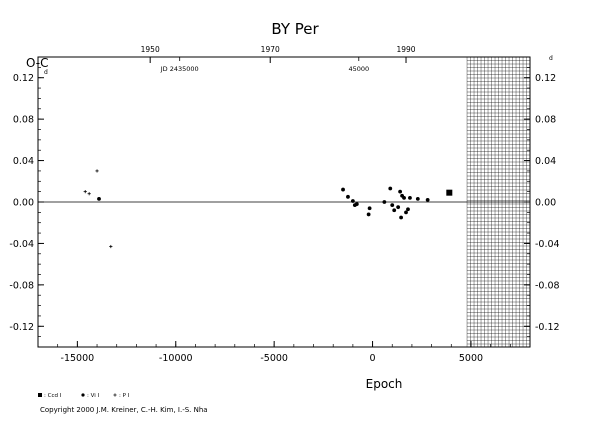  What do you see at coordinates (179, 69) in the screenshot?
I see `jd-label: JD 2435000` at bounding box center [179, 69].